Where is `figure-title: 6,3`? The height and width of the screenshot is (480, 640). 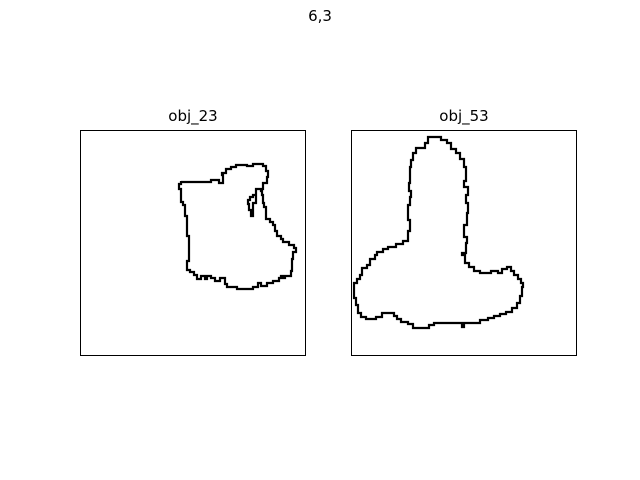
figure-title: 6,3 is located at coordinates (320, 16).